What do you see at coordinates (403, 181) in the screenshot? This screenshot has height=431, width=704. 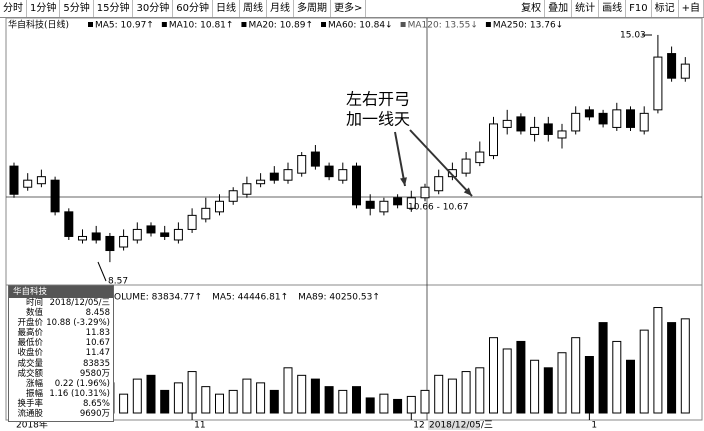 I see `arrow-head` at bounding box center [403, 181].